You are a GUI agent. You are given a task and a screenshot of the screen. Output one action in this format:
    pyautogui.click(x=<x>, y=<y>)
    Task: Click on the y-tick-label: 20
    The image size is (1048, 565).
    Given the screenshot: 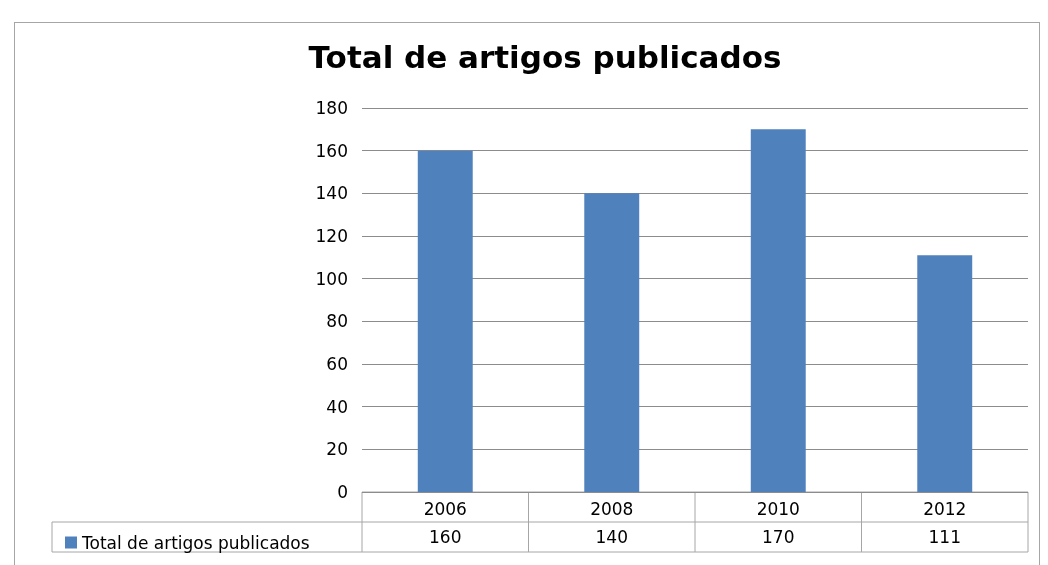 What is the action you would take?
    pyautogui.click(x=337, y=449)
    